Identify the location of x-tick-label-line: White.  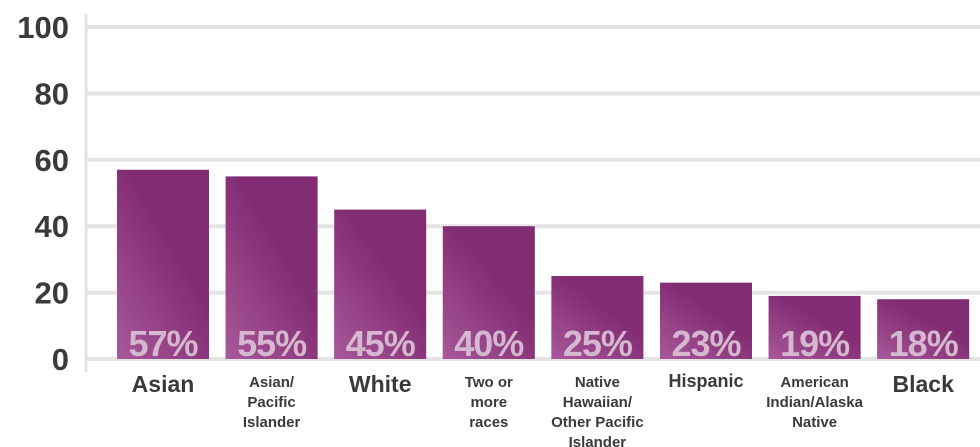
(380, 384).